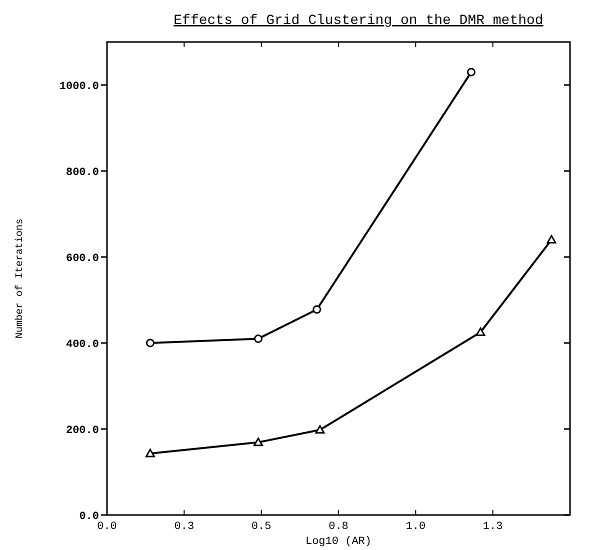 The width and height of the screenshot is (611, 550). Describe the element at coordinates (82, 173) in the screenshot. I see `y-tick-label: 800.0` at that location.